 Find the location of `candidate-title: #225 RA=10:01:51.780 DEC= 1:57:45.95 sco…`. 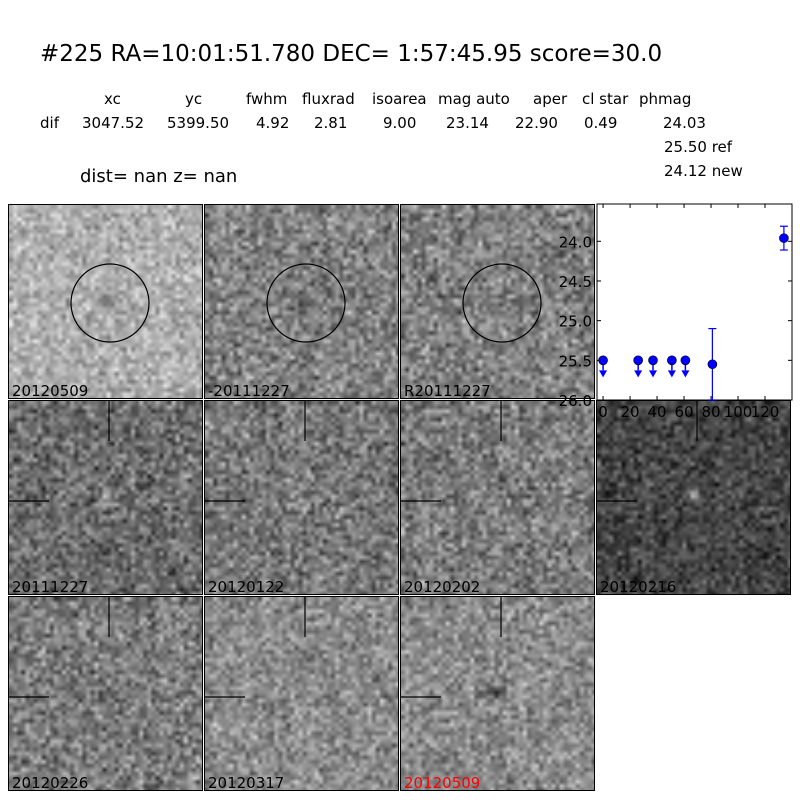

candidate-title: #225 RA=10:01:51.780 DEC= 1:57:45.95 sco… is located at coordinates (351, 54).